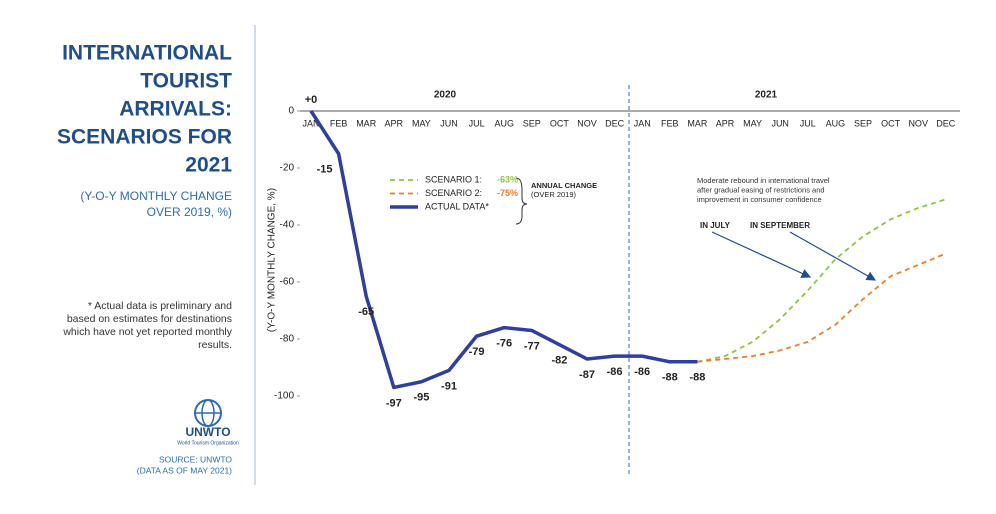  What do you see at coordinates (507, 179) in the screenshot?
I see `legend-annual-change: -63%` at bounding box center [507, 179].